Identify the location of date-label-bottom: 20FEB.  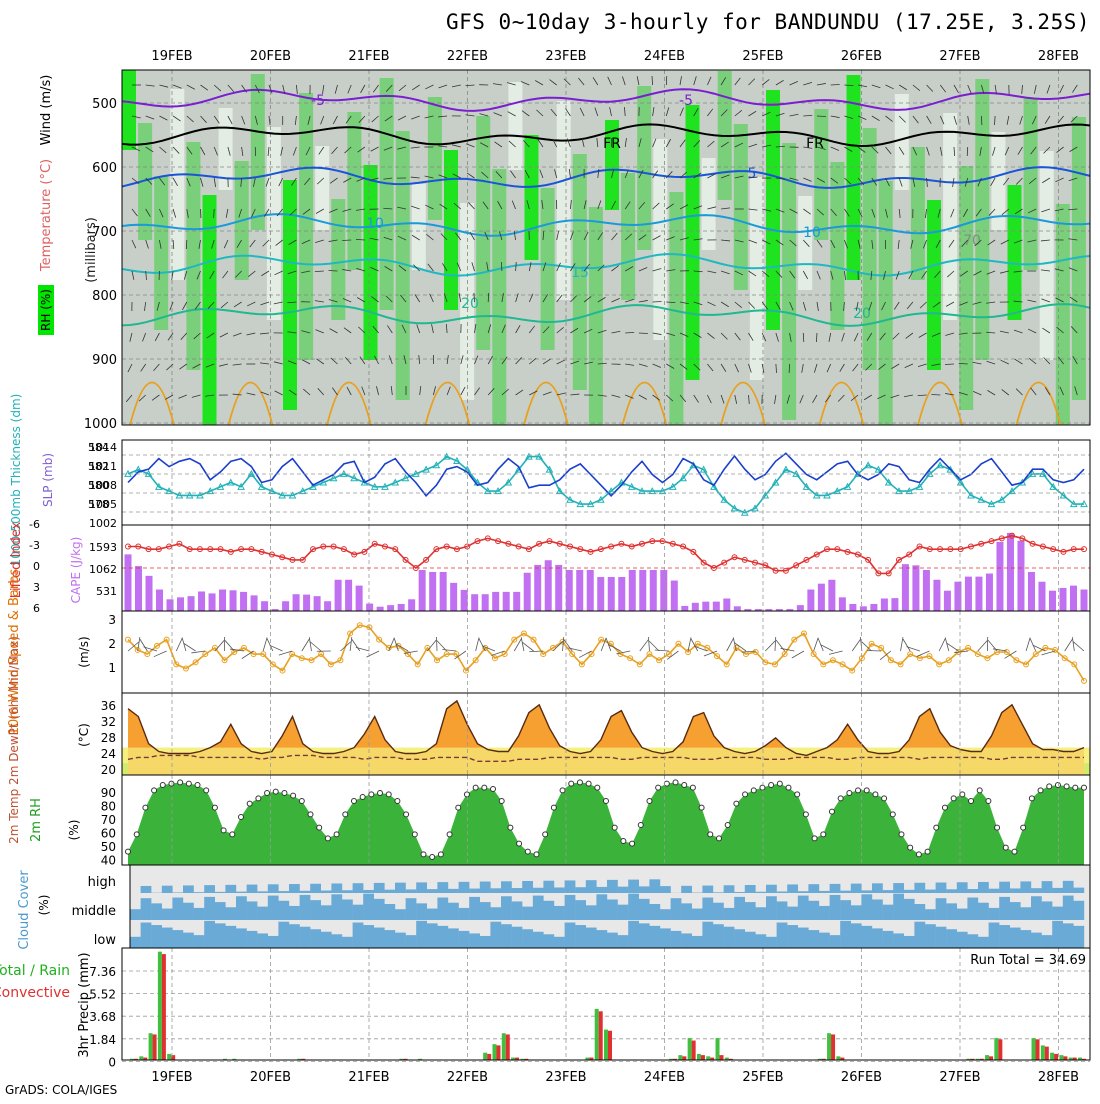
(270, 1077).